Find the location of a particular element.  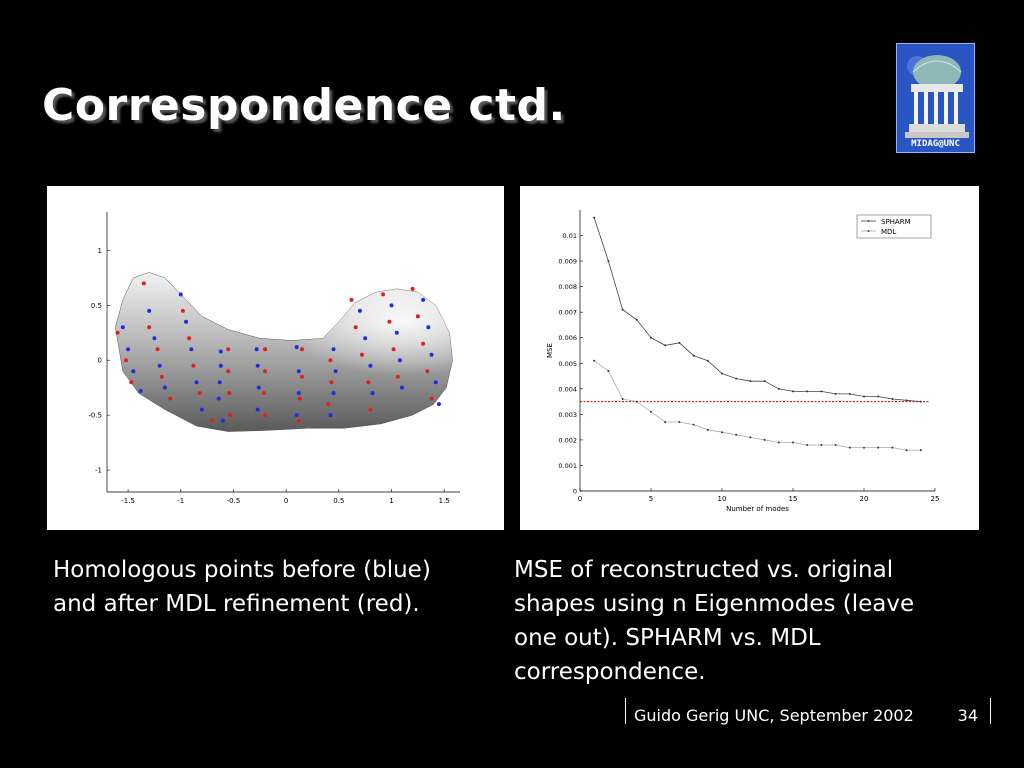

caption-right-line: correspondence. is located at coordinates (610, 672).